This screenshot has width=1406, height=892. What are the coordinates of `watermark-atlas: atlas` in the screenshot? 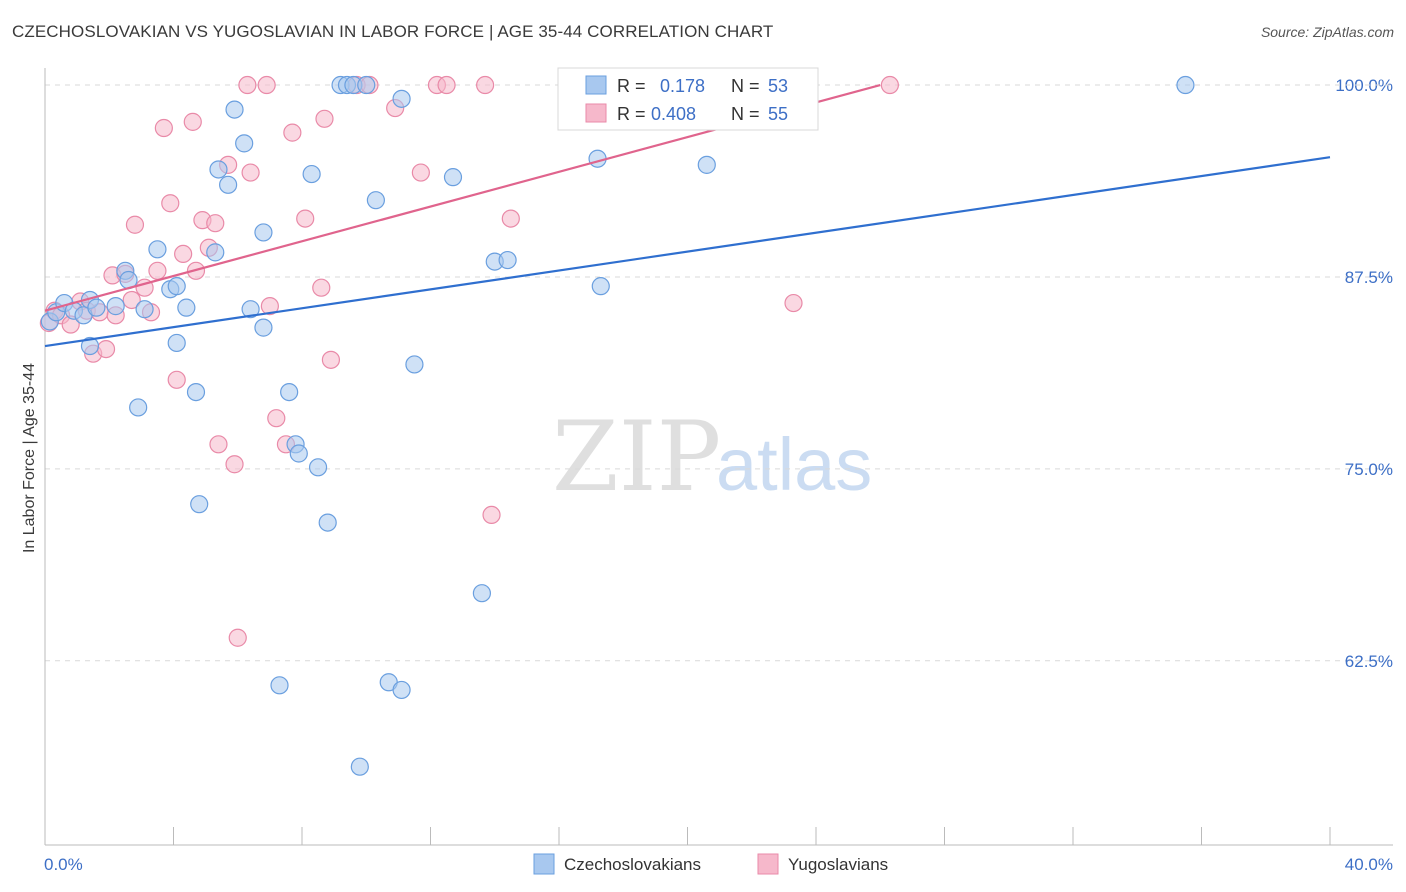 It's located at (794, 464).